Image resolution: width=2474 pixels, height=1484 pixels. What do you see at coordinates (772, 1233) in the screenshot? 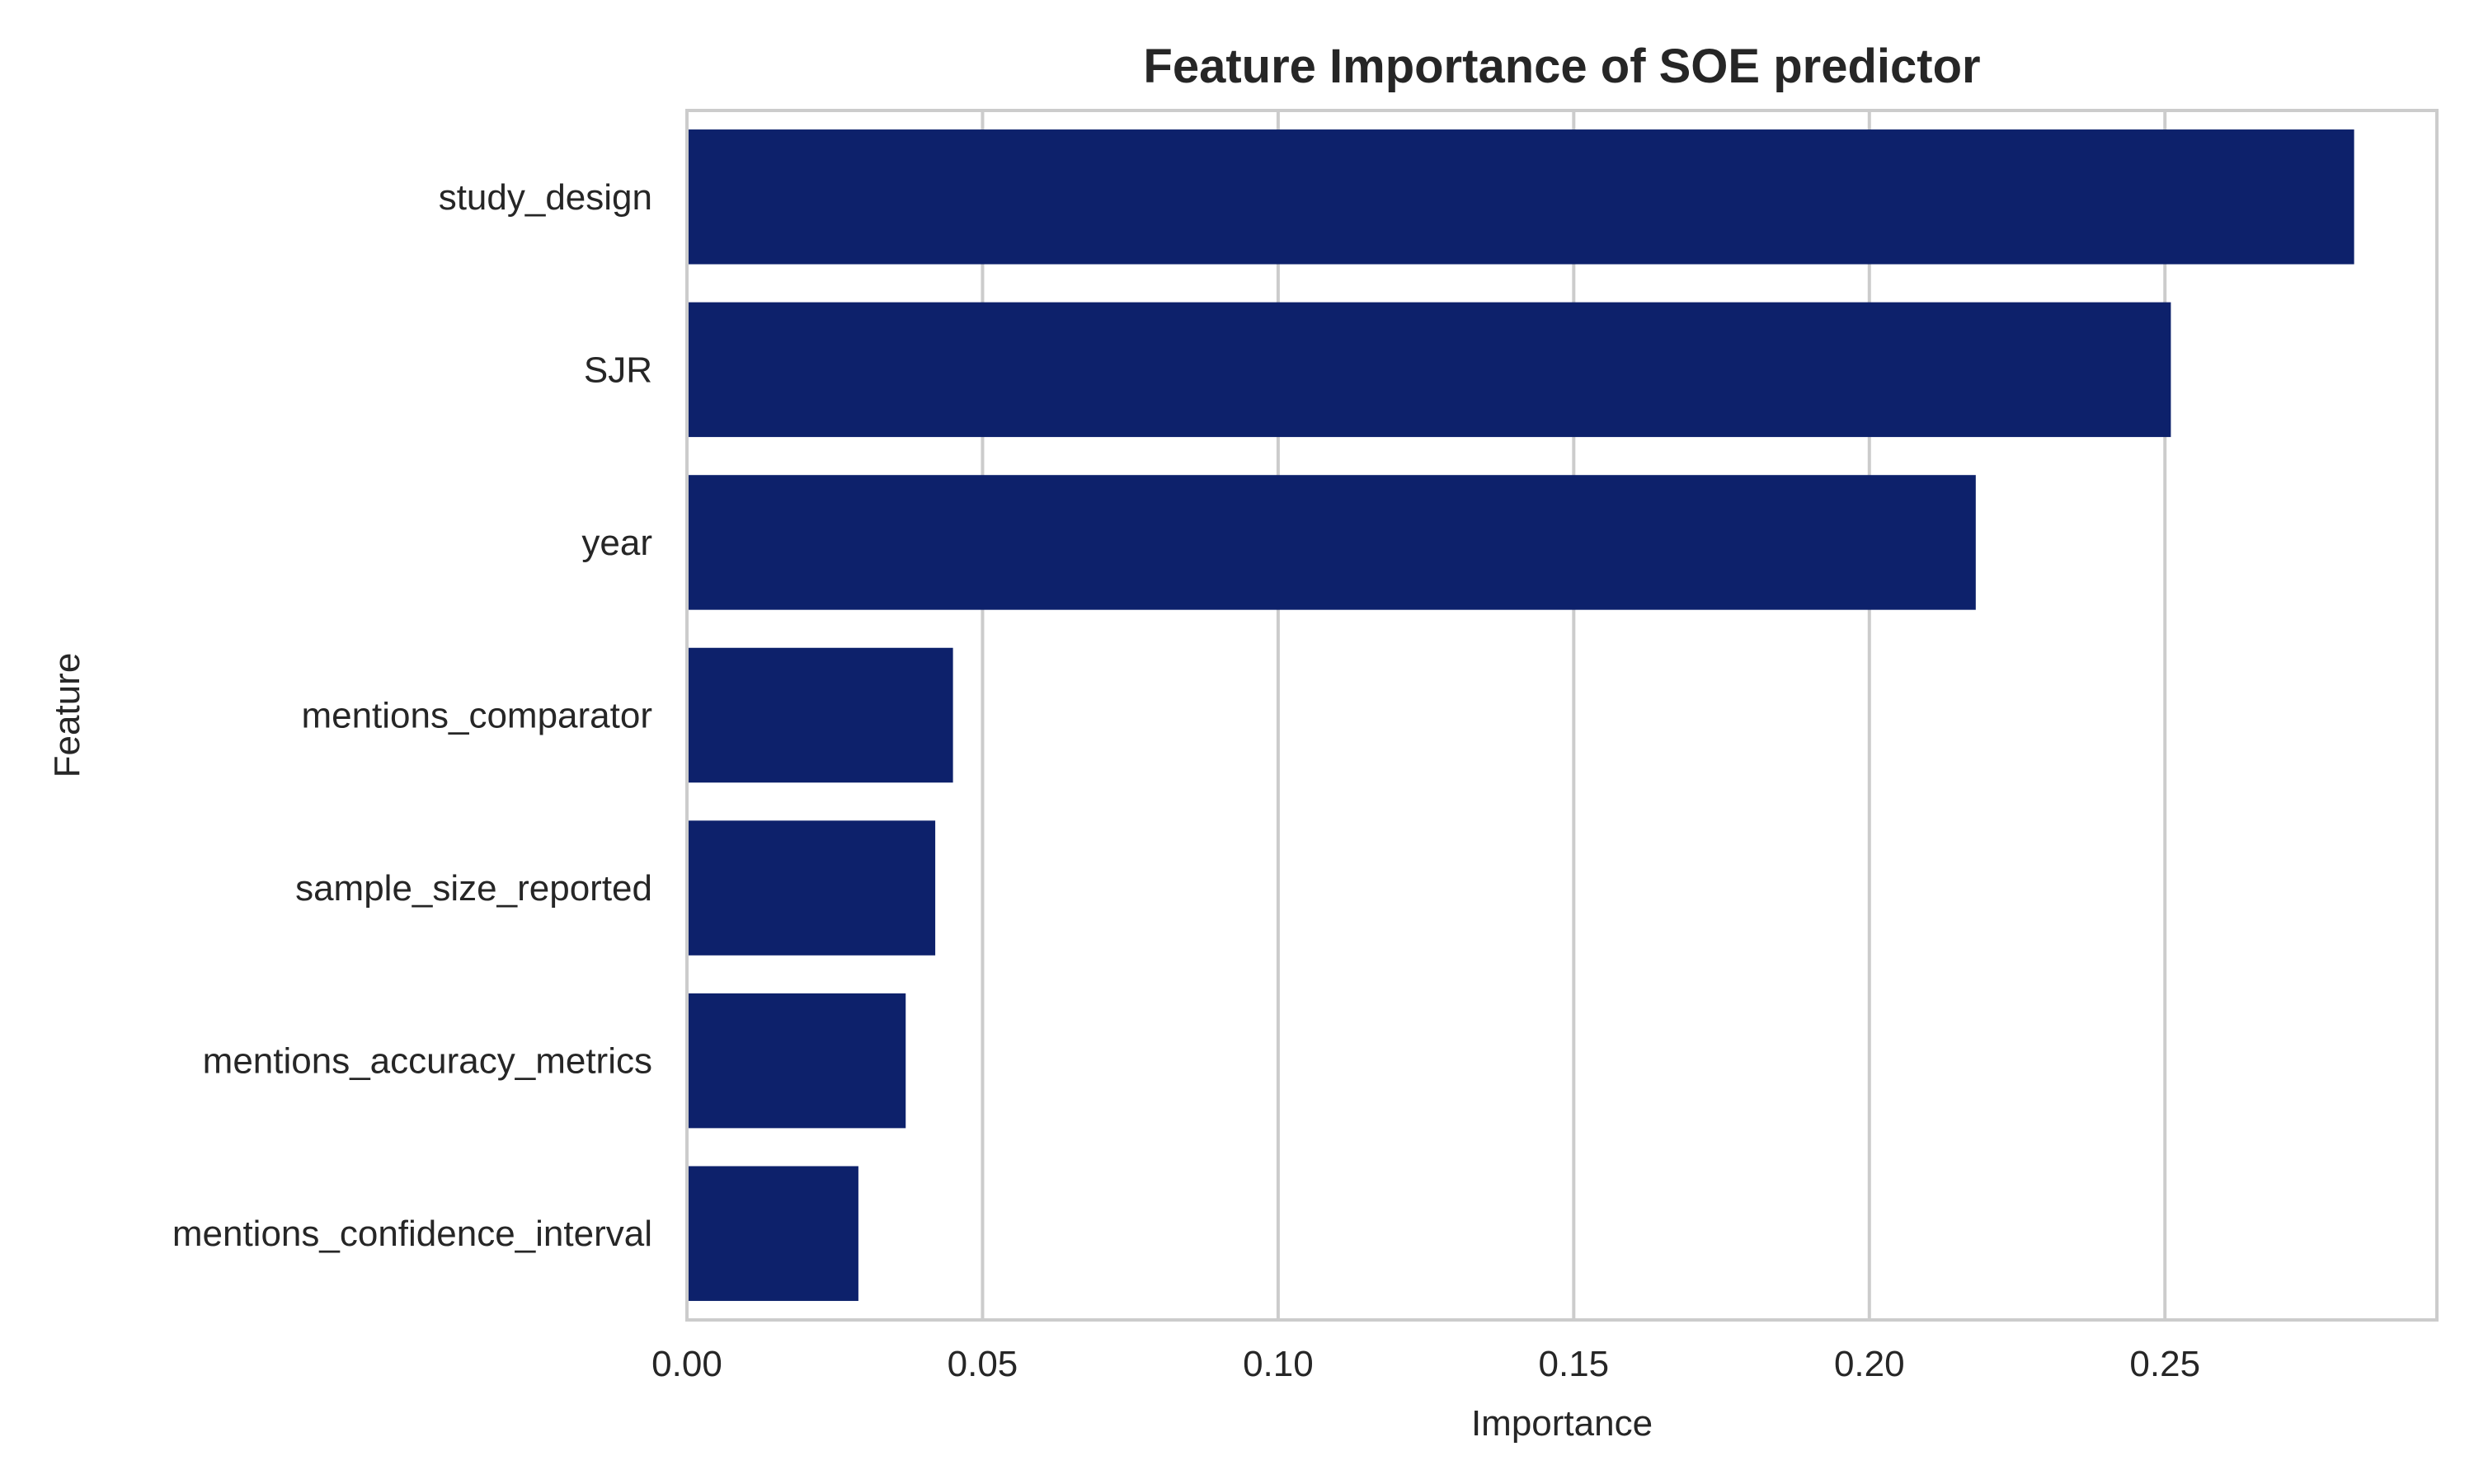
I see `bar-mentions-confidence-interval` at bounding box center [772, 1233].